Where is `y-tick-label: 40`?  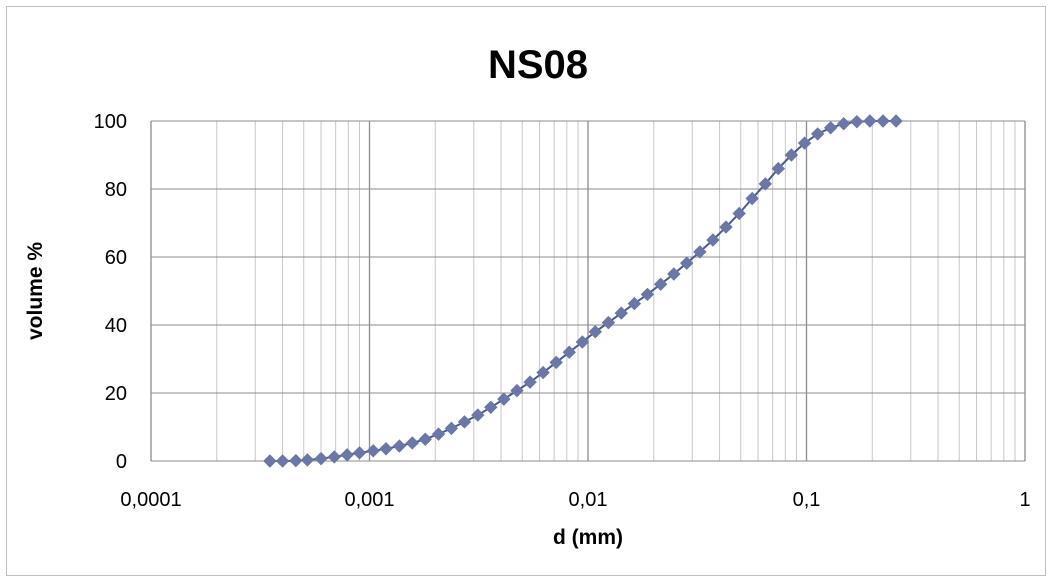
y-tick-label: 40 is located at coordinates (116, 326).